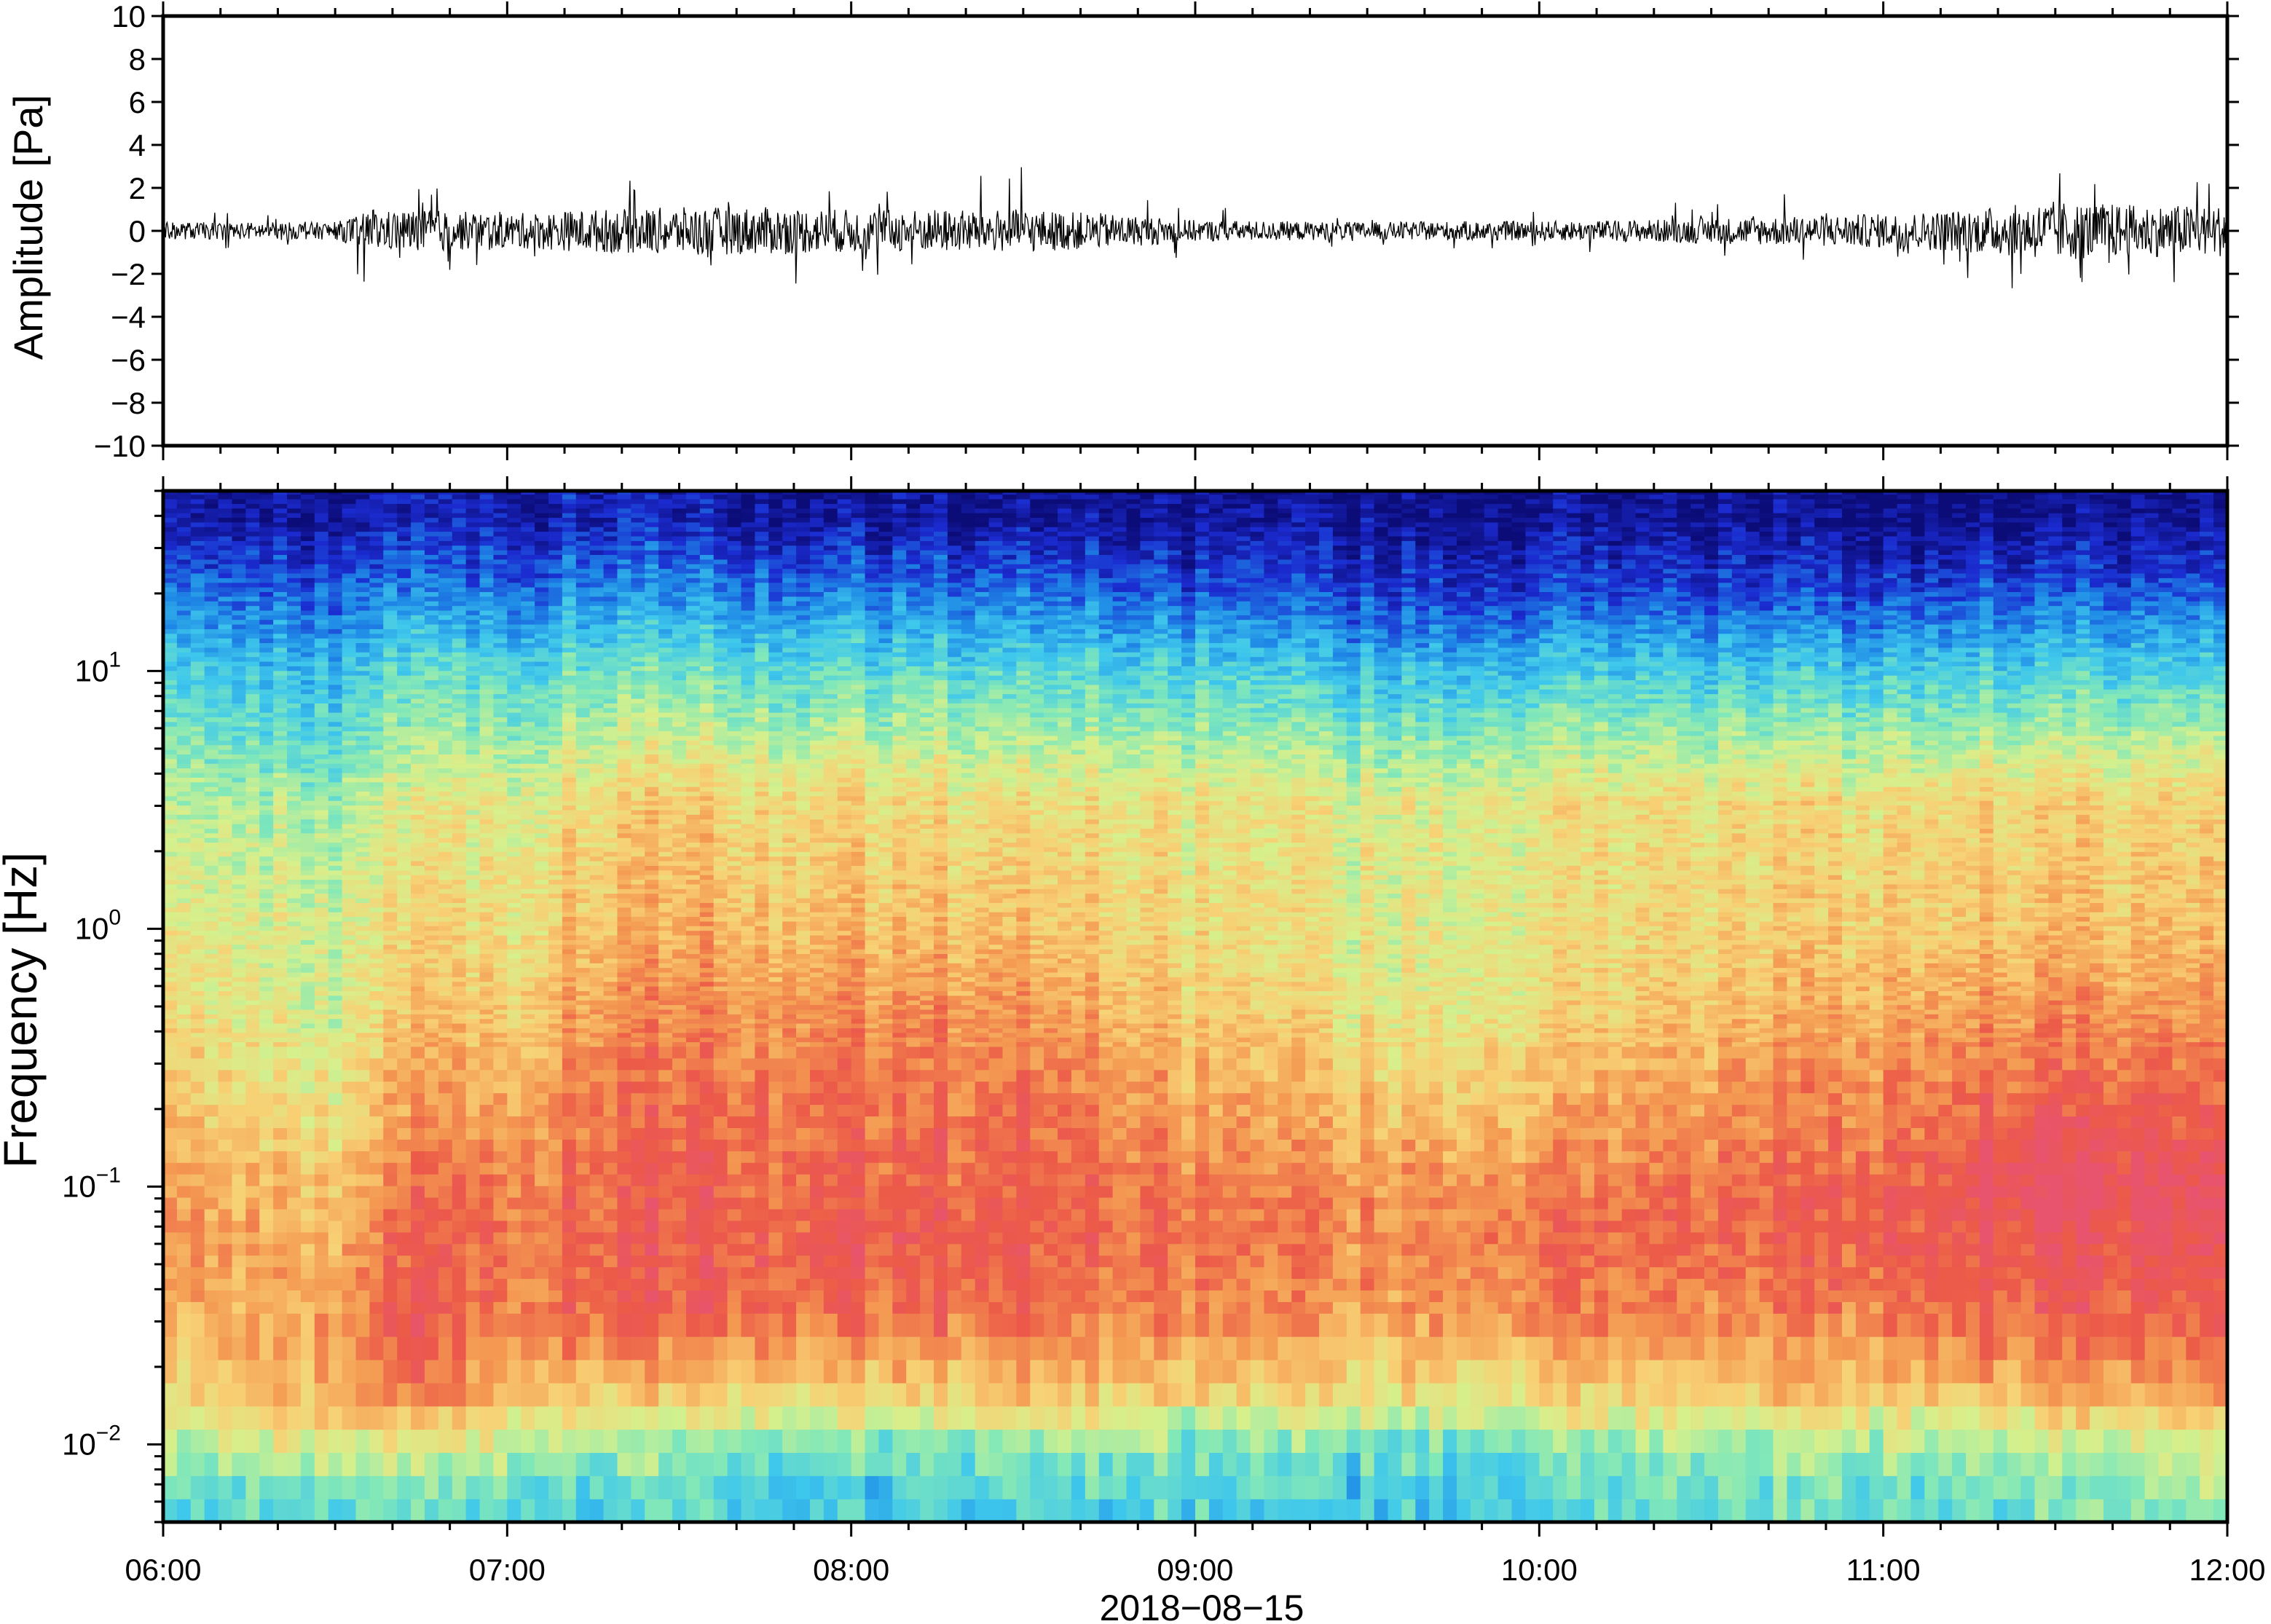  I want to click on amplitude-tick-label: 4, so click(137, 145).